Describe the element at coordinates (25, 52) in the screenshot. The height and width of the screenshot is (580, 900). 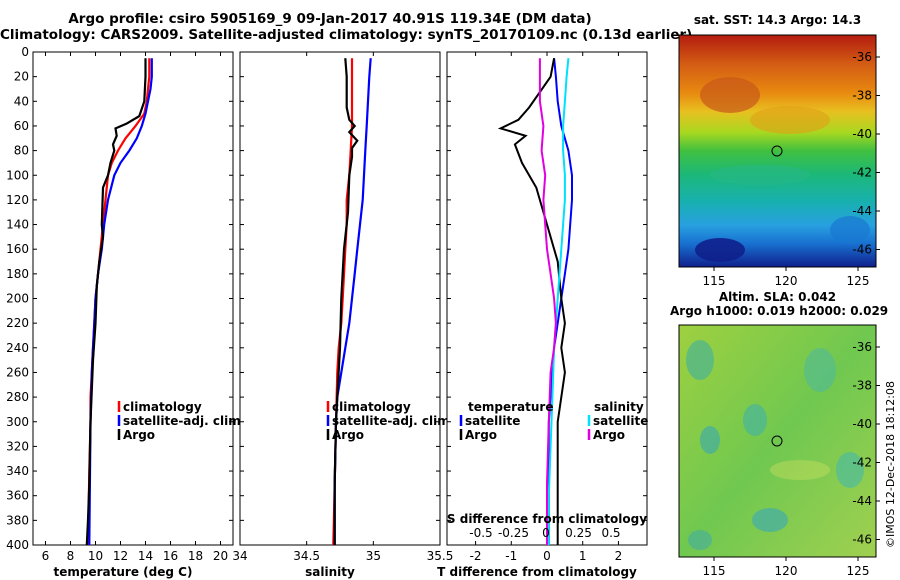
I see `depth-tick-label: 0` at that location.